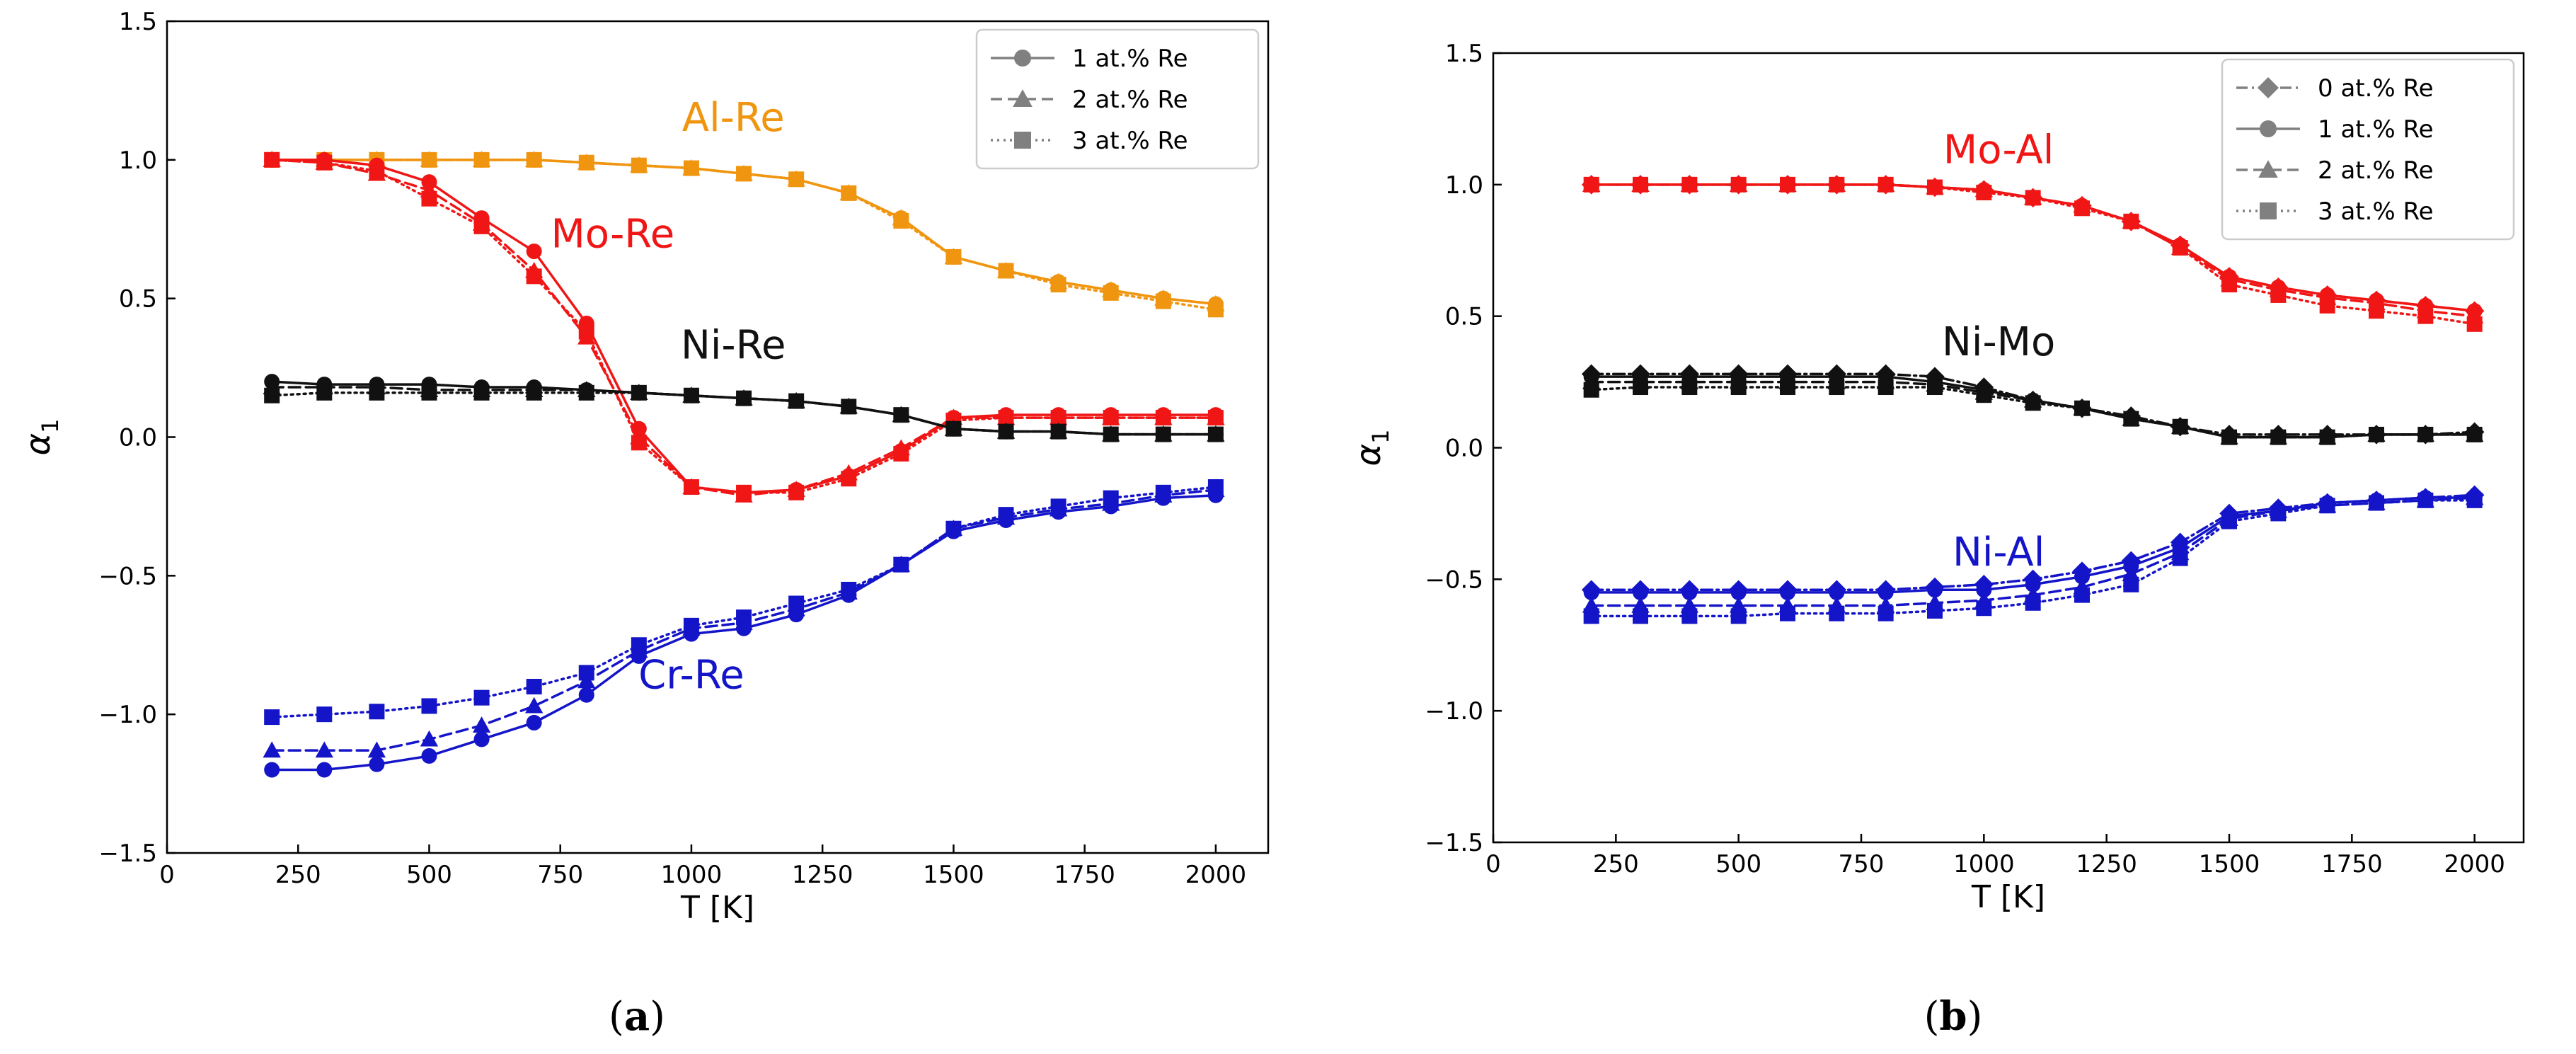 Image resolution: width=2576 pixels, height=1054 pixels. I want to click on series-label: Ni-Mo, so click(1999, 342).